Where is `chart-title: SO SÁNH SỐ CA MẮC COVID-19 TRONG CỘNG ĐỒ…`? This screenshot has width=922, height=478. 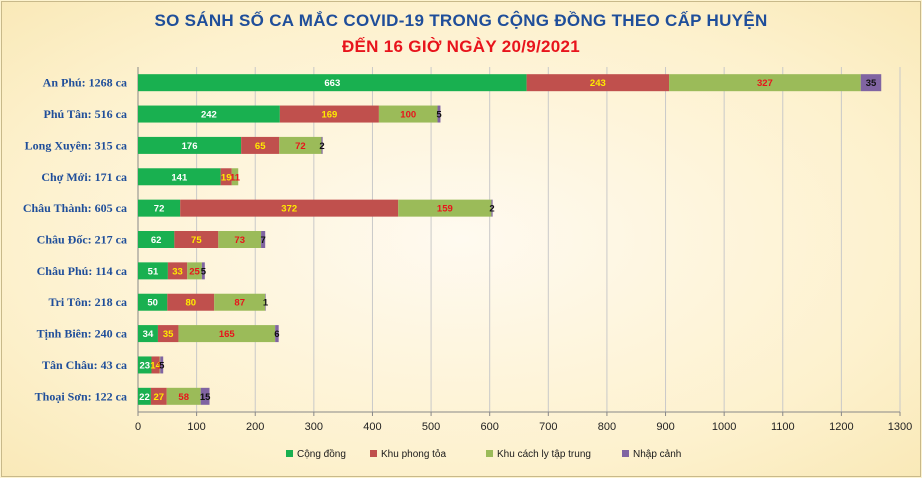
chart-title: SO SÁNH SỐ CA MẮC COVID-19 TRONG CỘNG ĐỒ… is located at coordinates (461, 20).